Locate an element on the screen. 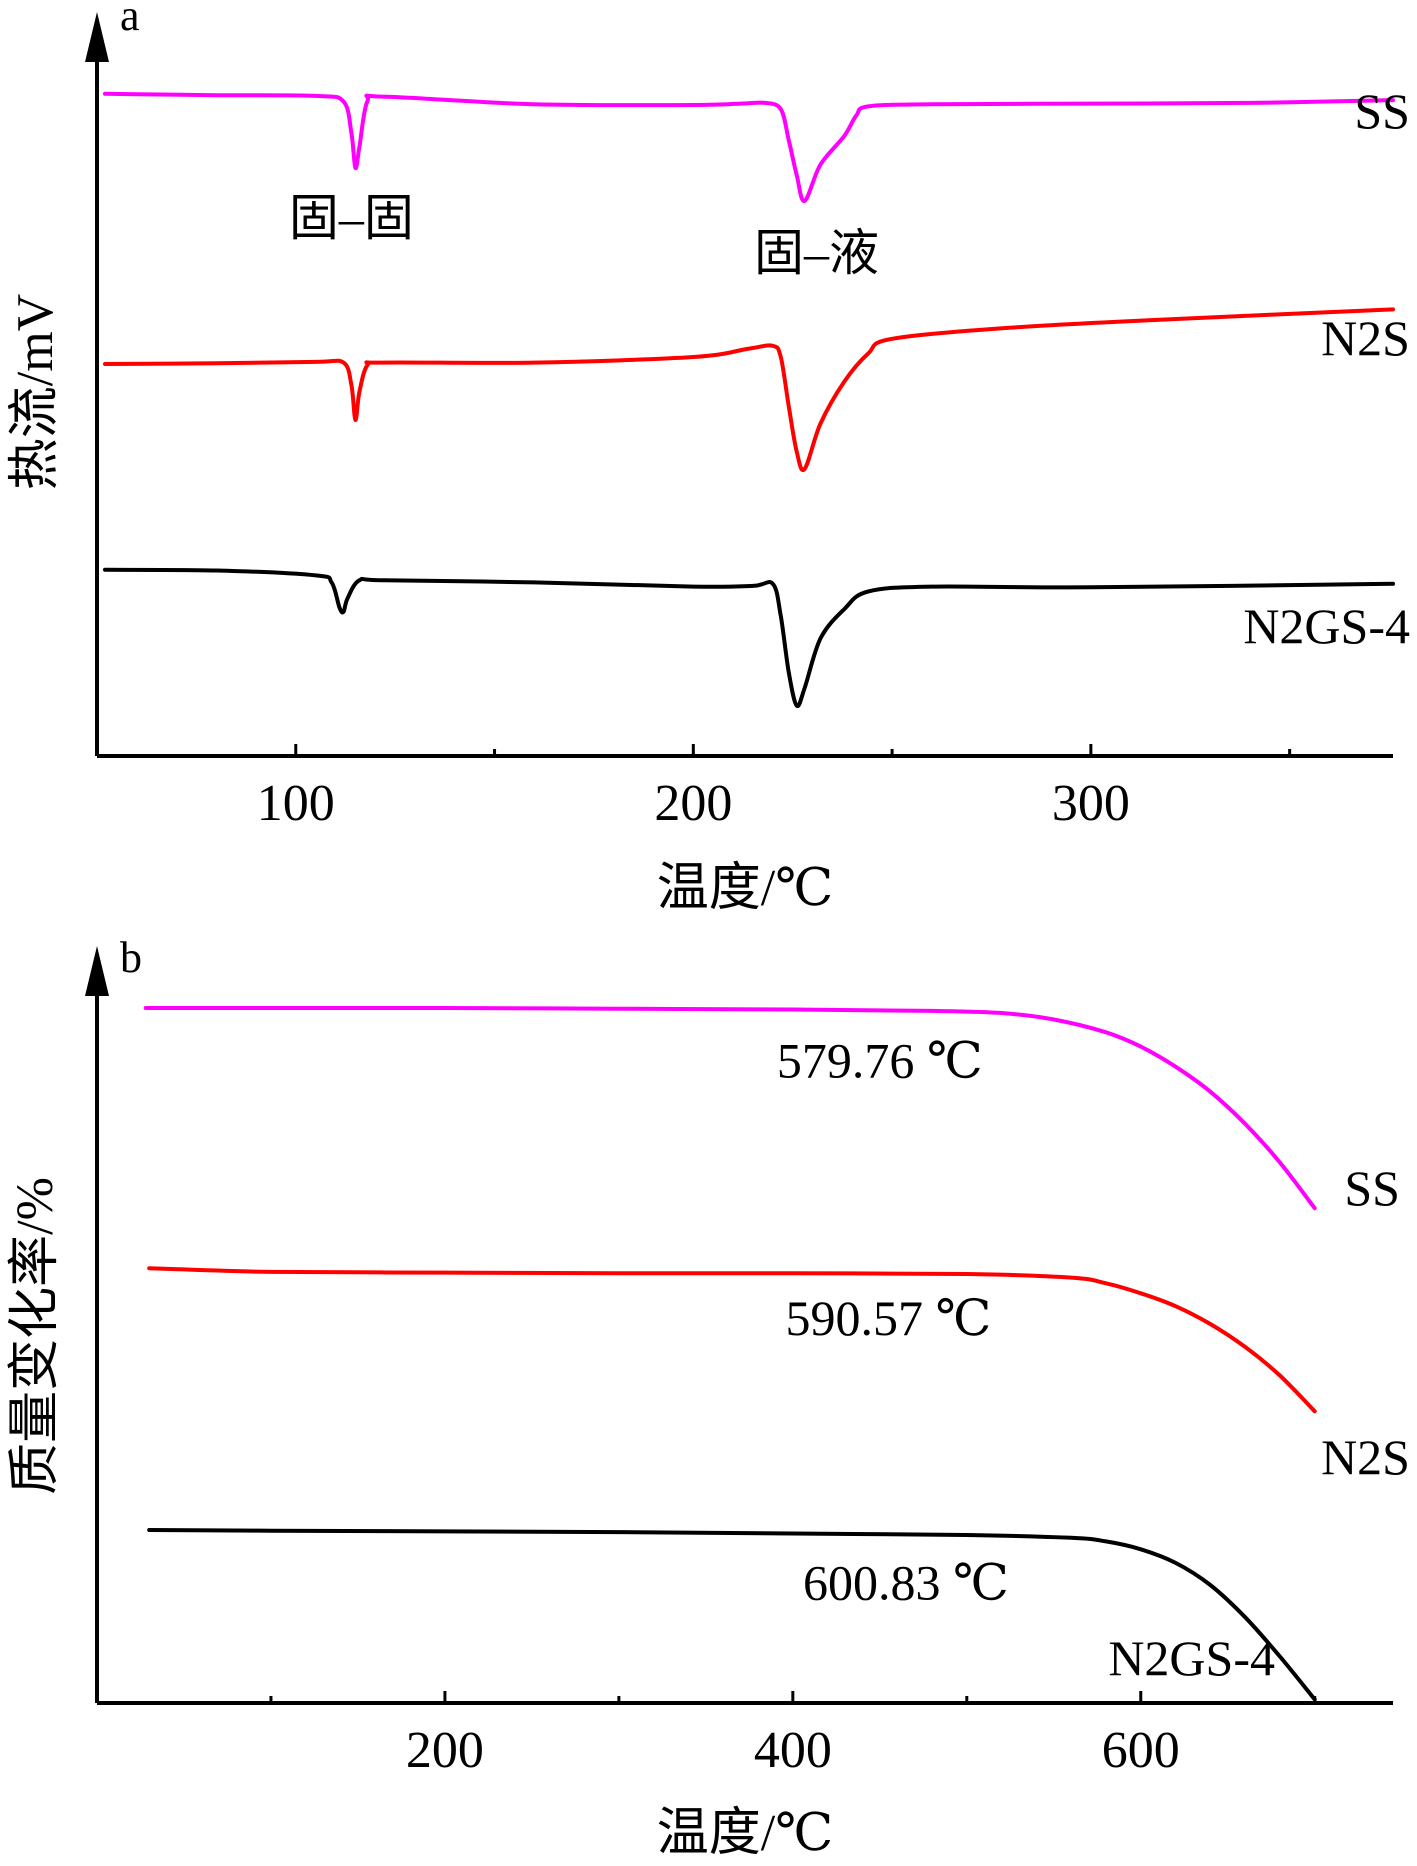 This screenshot has height=1866, width=1417. annotation: 579.76 ℃ is located at coordinates (880, 1061).